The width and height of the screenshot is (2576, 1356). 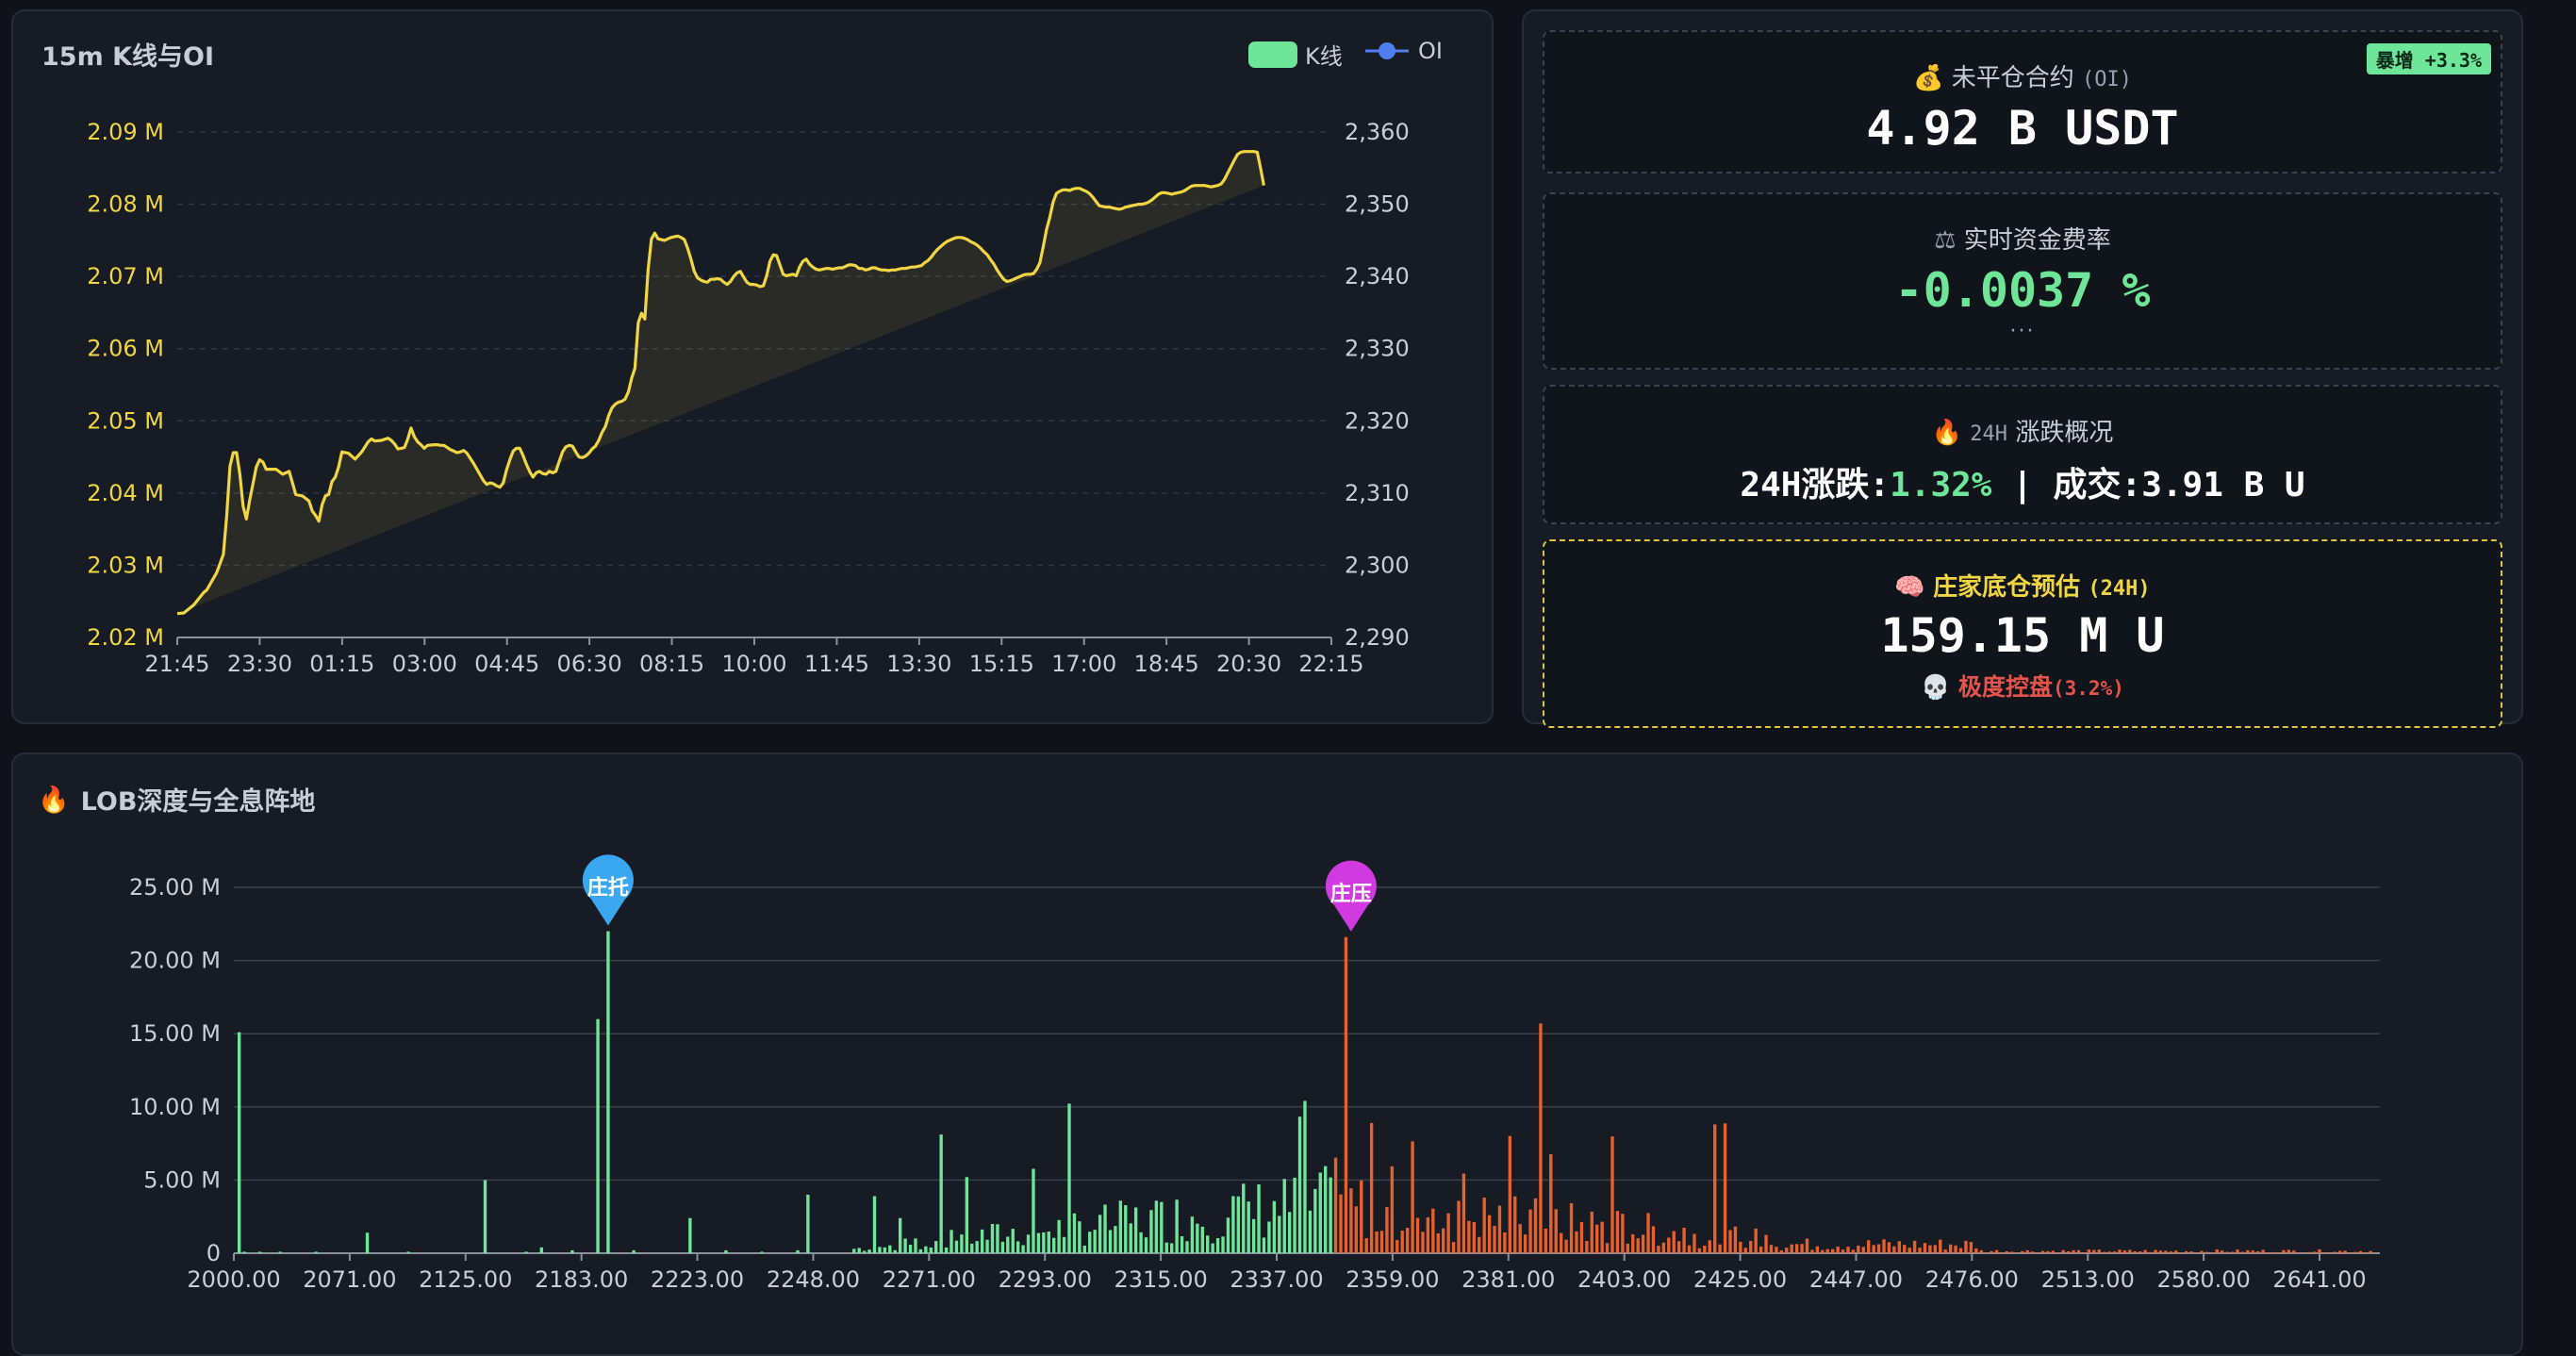 I want to click on oi-label-row: 💰 未平仓合约 (OI), so click(x=2022, y=75).